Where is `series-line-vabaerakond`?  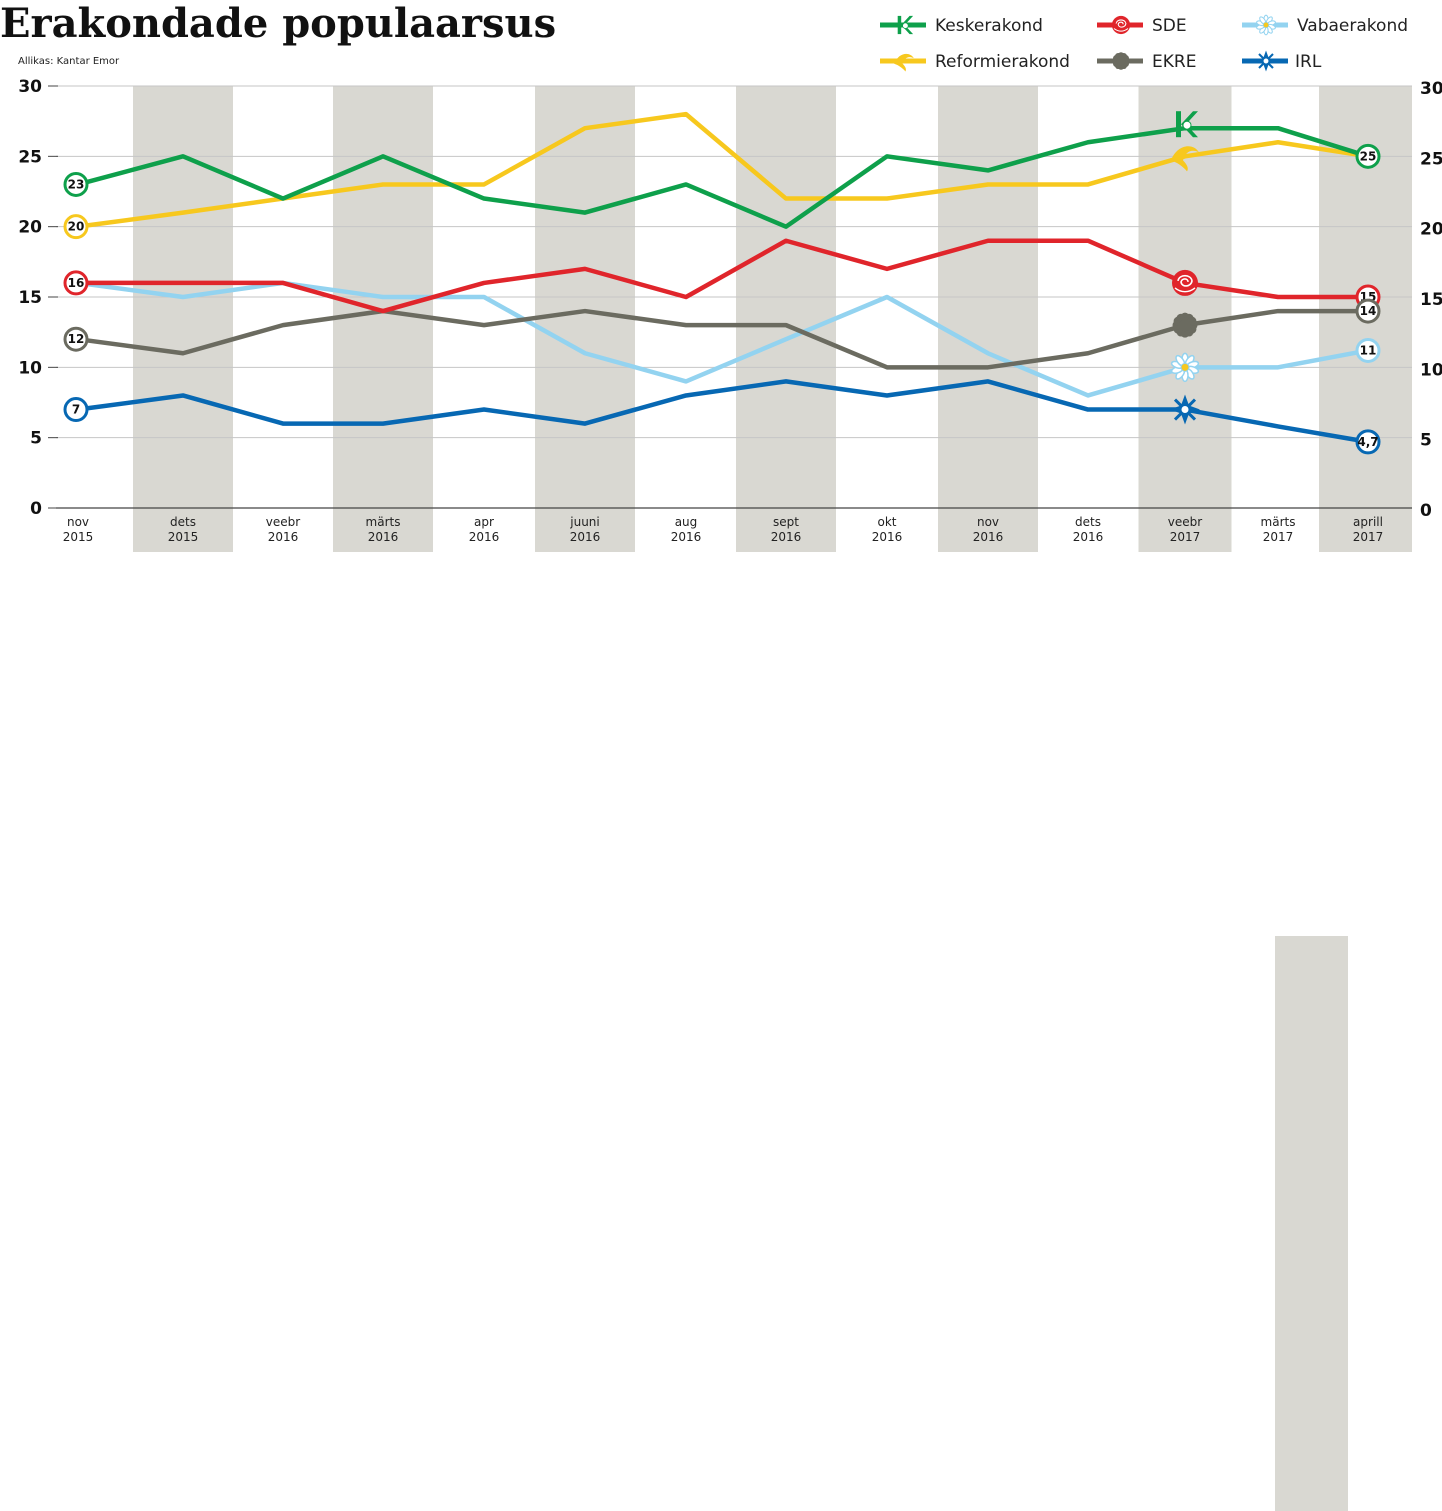
series-line-vabaerakond is located at coordinates (723, 339).